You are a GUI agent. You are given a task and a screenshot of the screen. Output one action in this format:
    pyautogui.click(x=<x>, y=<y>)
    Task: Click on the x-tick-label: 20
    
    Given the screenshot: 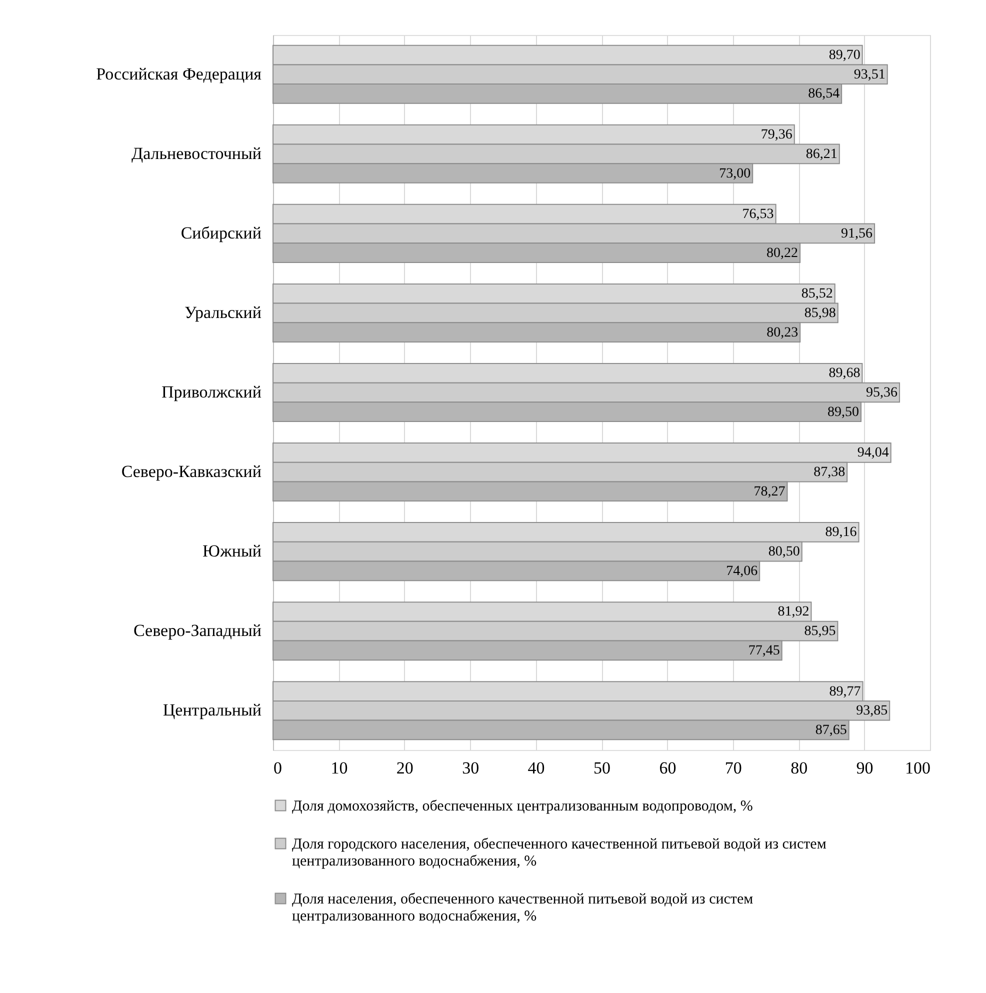 What is the action you would take?
    pyautogui.click(x=405, y=768)
    